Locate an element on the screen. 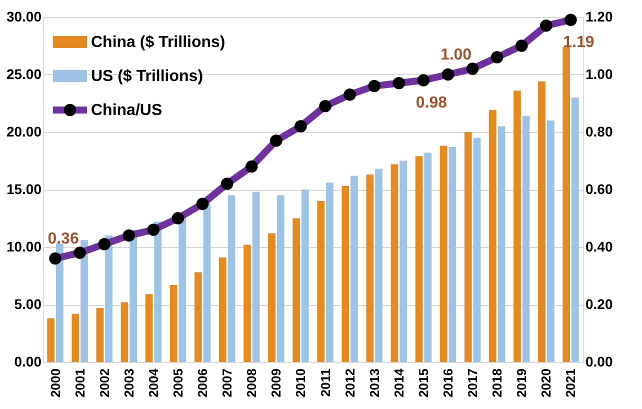 The width and height of the screenshot is (642, 409). x-tick-label: 2010 is located at coordinates (300, 383).